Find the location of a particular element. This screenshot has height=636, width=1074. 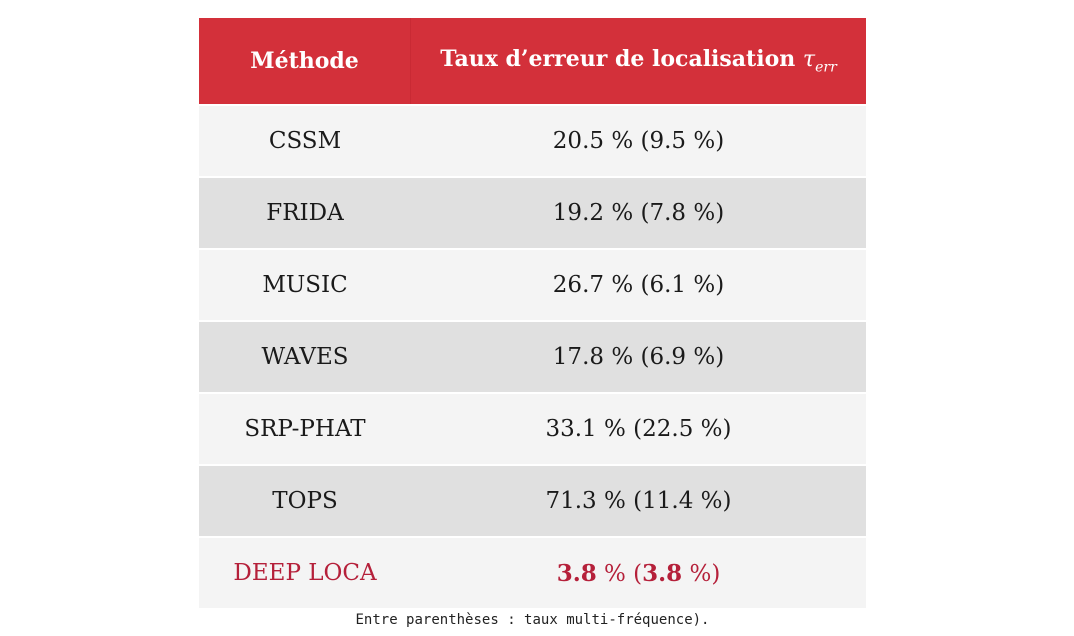

table-row: CSSM 20.5 % (9.5 %) is located at coordinates (532, 140).